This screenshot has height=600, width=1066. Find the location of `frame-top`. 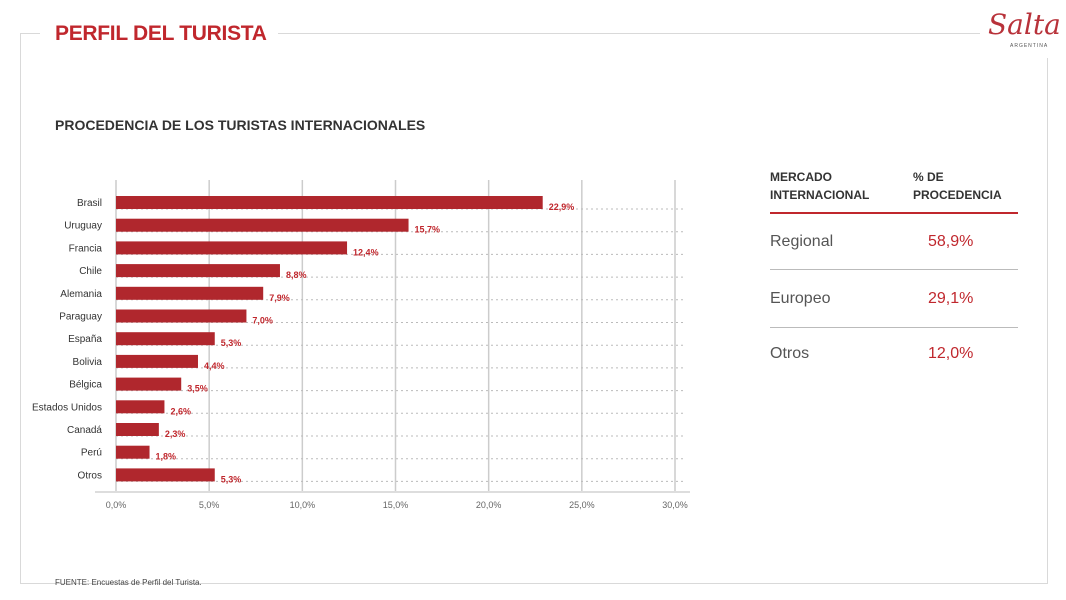

frame-top is located at coordinates (629, 33).